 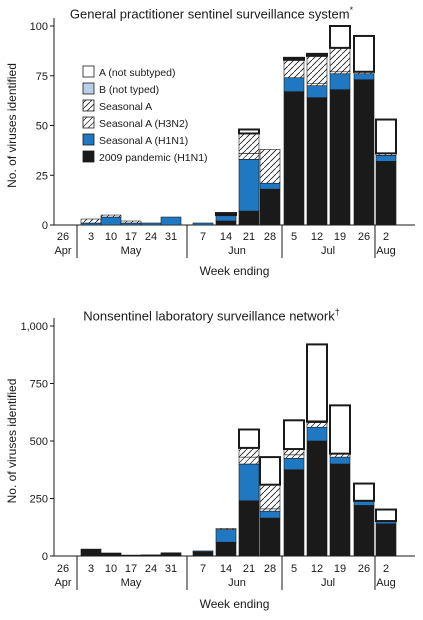 What do you see at coordinates (42, 127) in the screenshot?
I see `y-tick-label: 50` at bounding box center [42, 127].